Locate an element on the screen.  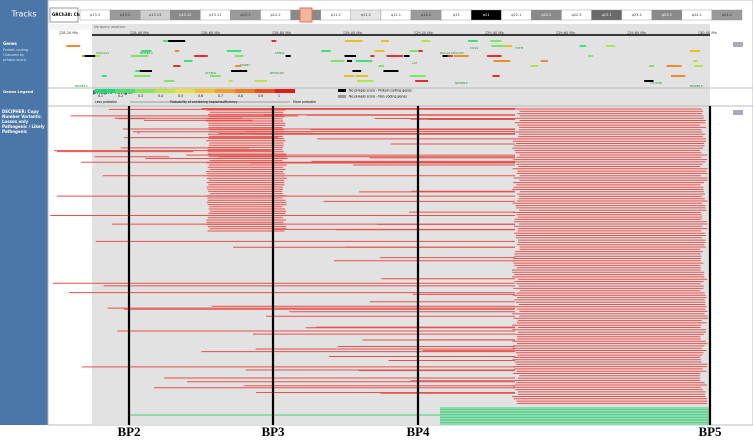
breakpoint-label: BP3 is located at coordinates (273, 431).